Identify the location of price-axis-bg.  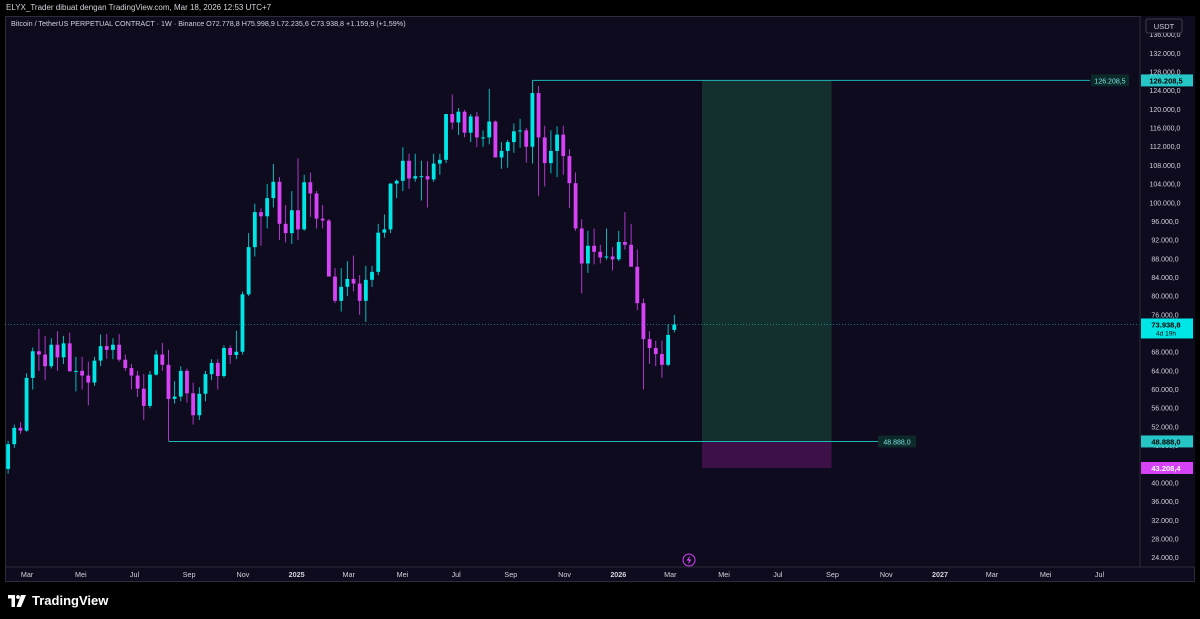
(1167, 291).